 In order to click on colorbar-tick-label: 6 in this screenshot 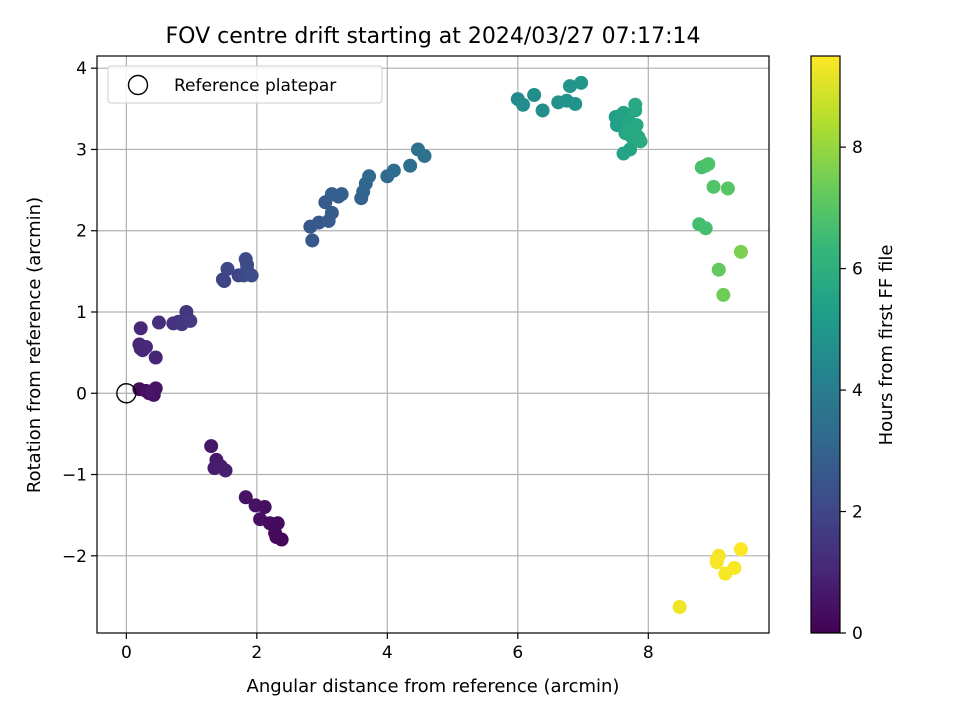, I will do `click(857, 270)`.